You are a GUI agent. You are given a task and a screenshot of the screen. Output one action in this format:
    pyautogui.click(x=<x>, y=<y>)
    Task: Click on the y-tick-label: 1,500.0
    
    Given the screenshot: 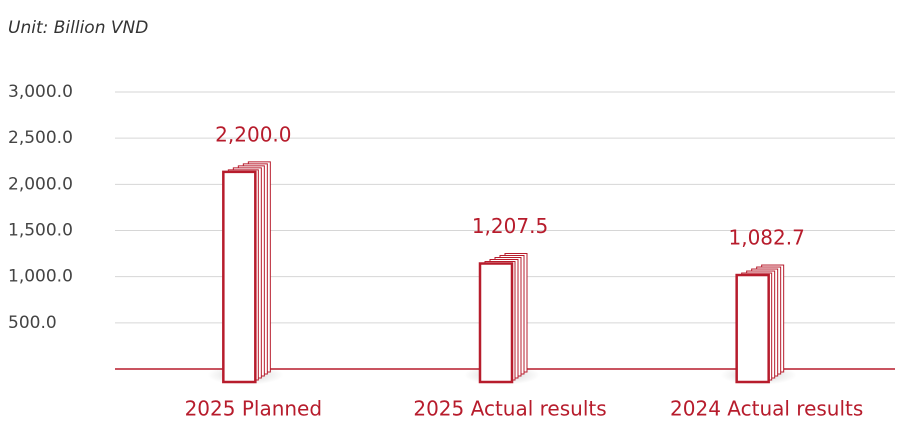 What is the action you would take?
    pyautogui.click(x=40, y=231)
    